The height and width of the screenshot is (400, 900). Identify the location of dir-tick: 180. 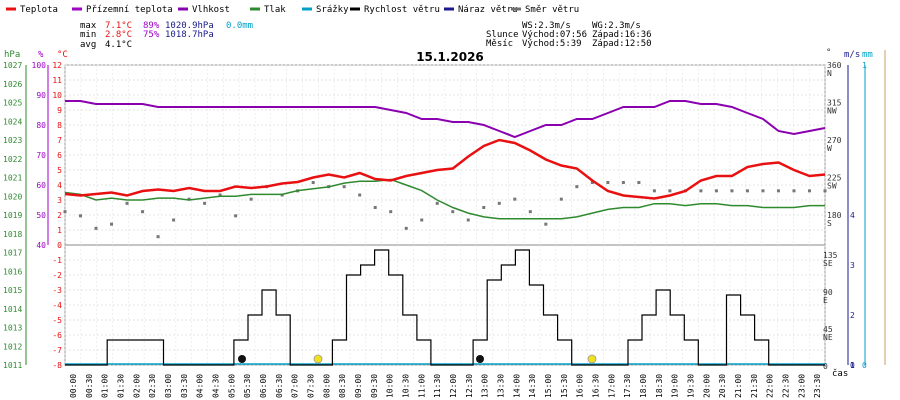
(834, 215).